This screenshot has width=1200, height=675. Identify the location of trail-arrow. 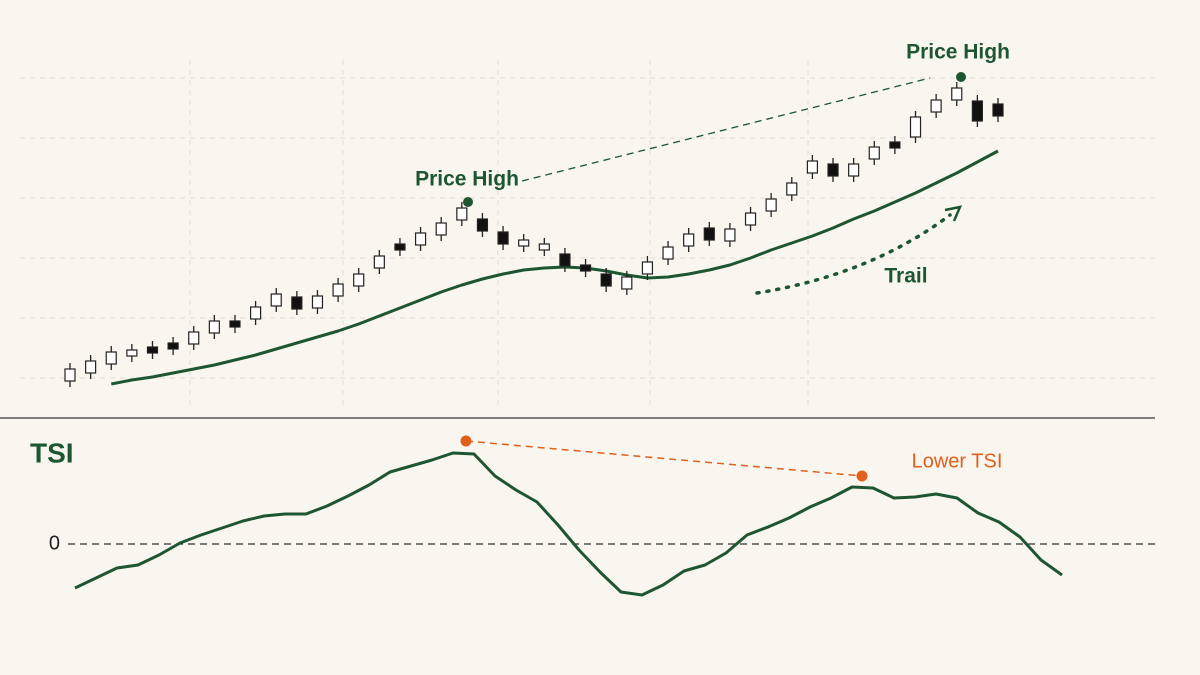
(853, 254).